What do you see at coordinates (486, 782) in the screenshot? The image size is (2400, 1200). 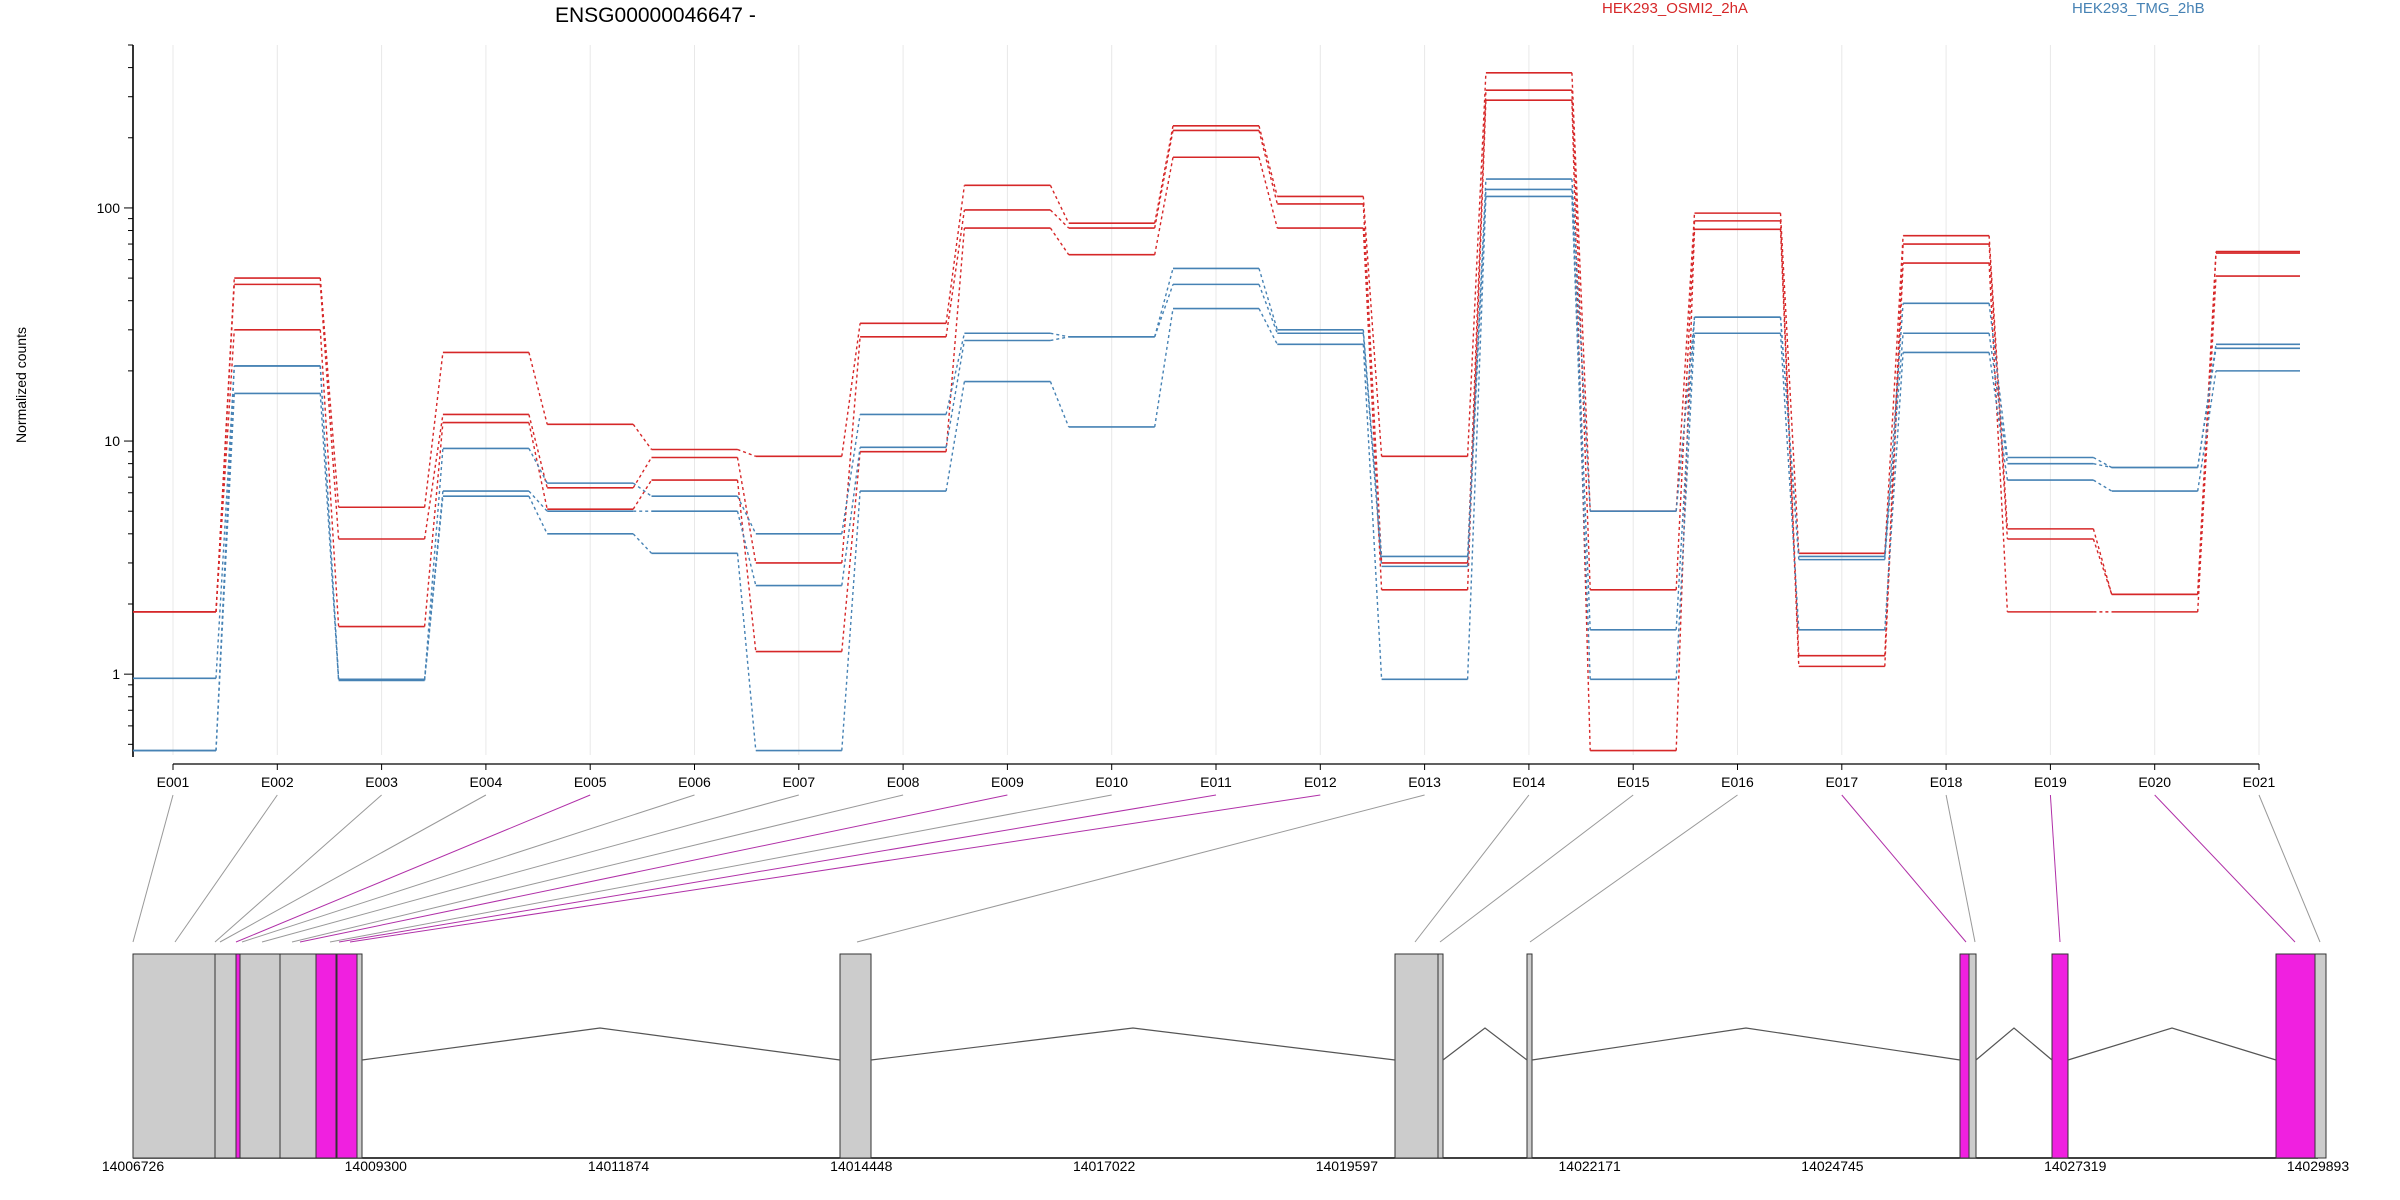 I see `x-tick-label: E004` at bounding box center [486, 782].